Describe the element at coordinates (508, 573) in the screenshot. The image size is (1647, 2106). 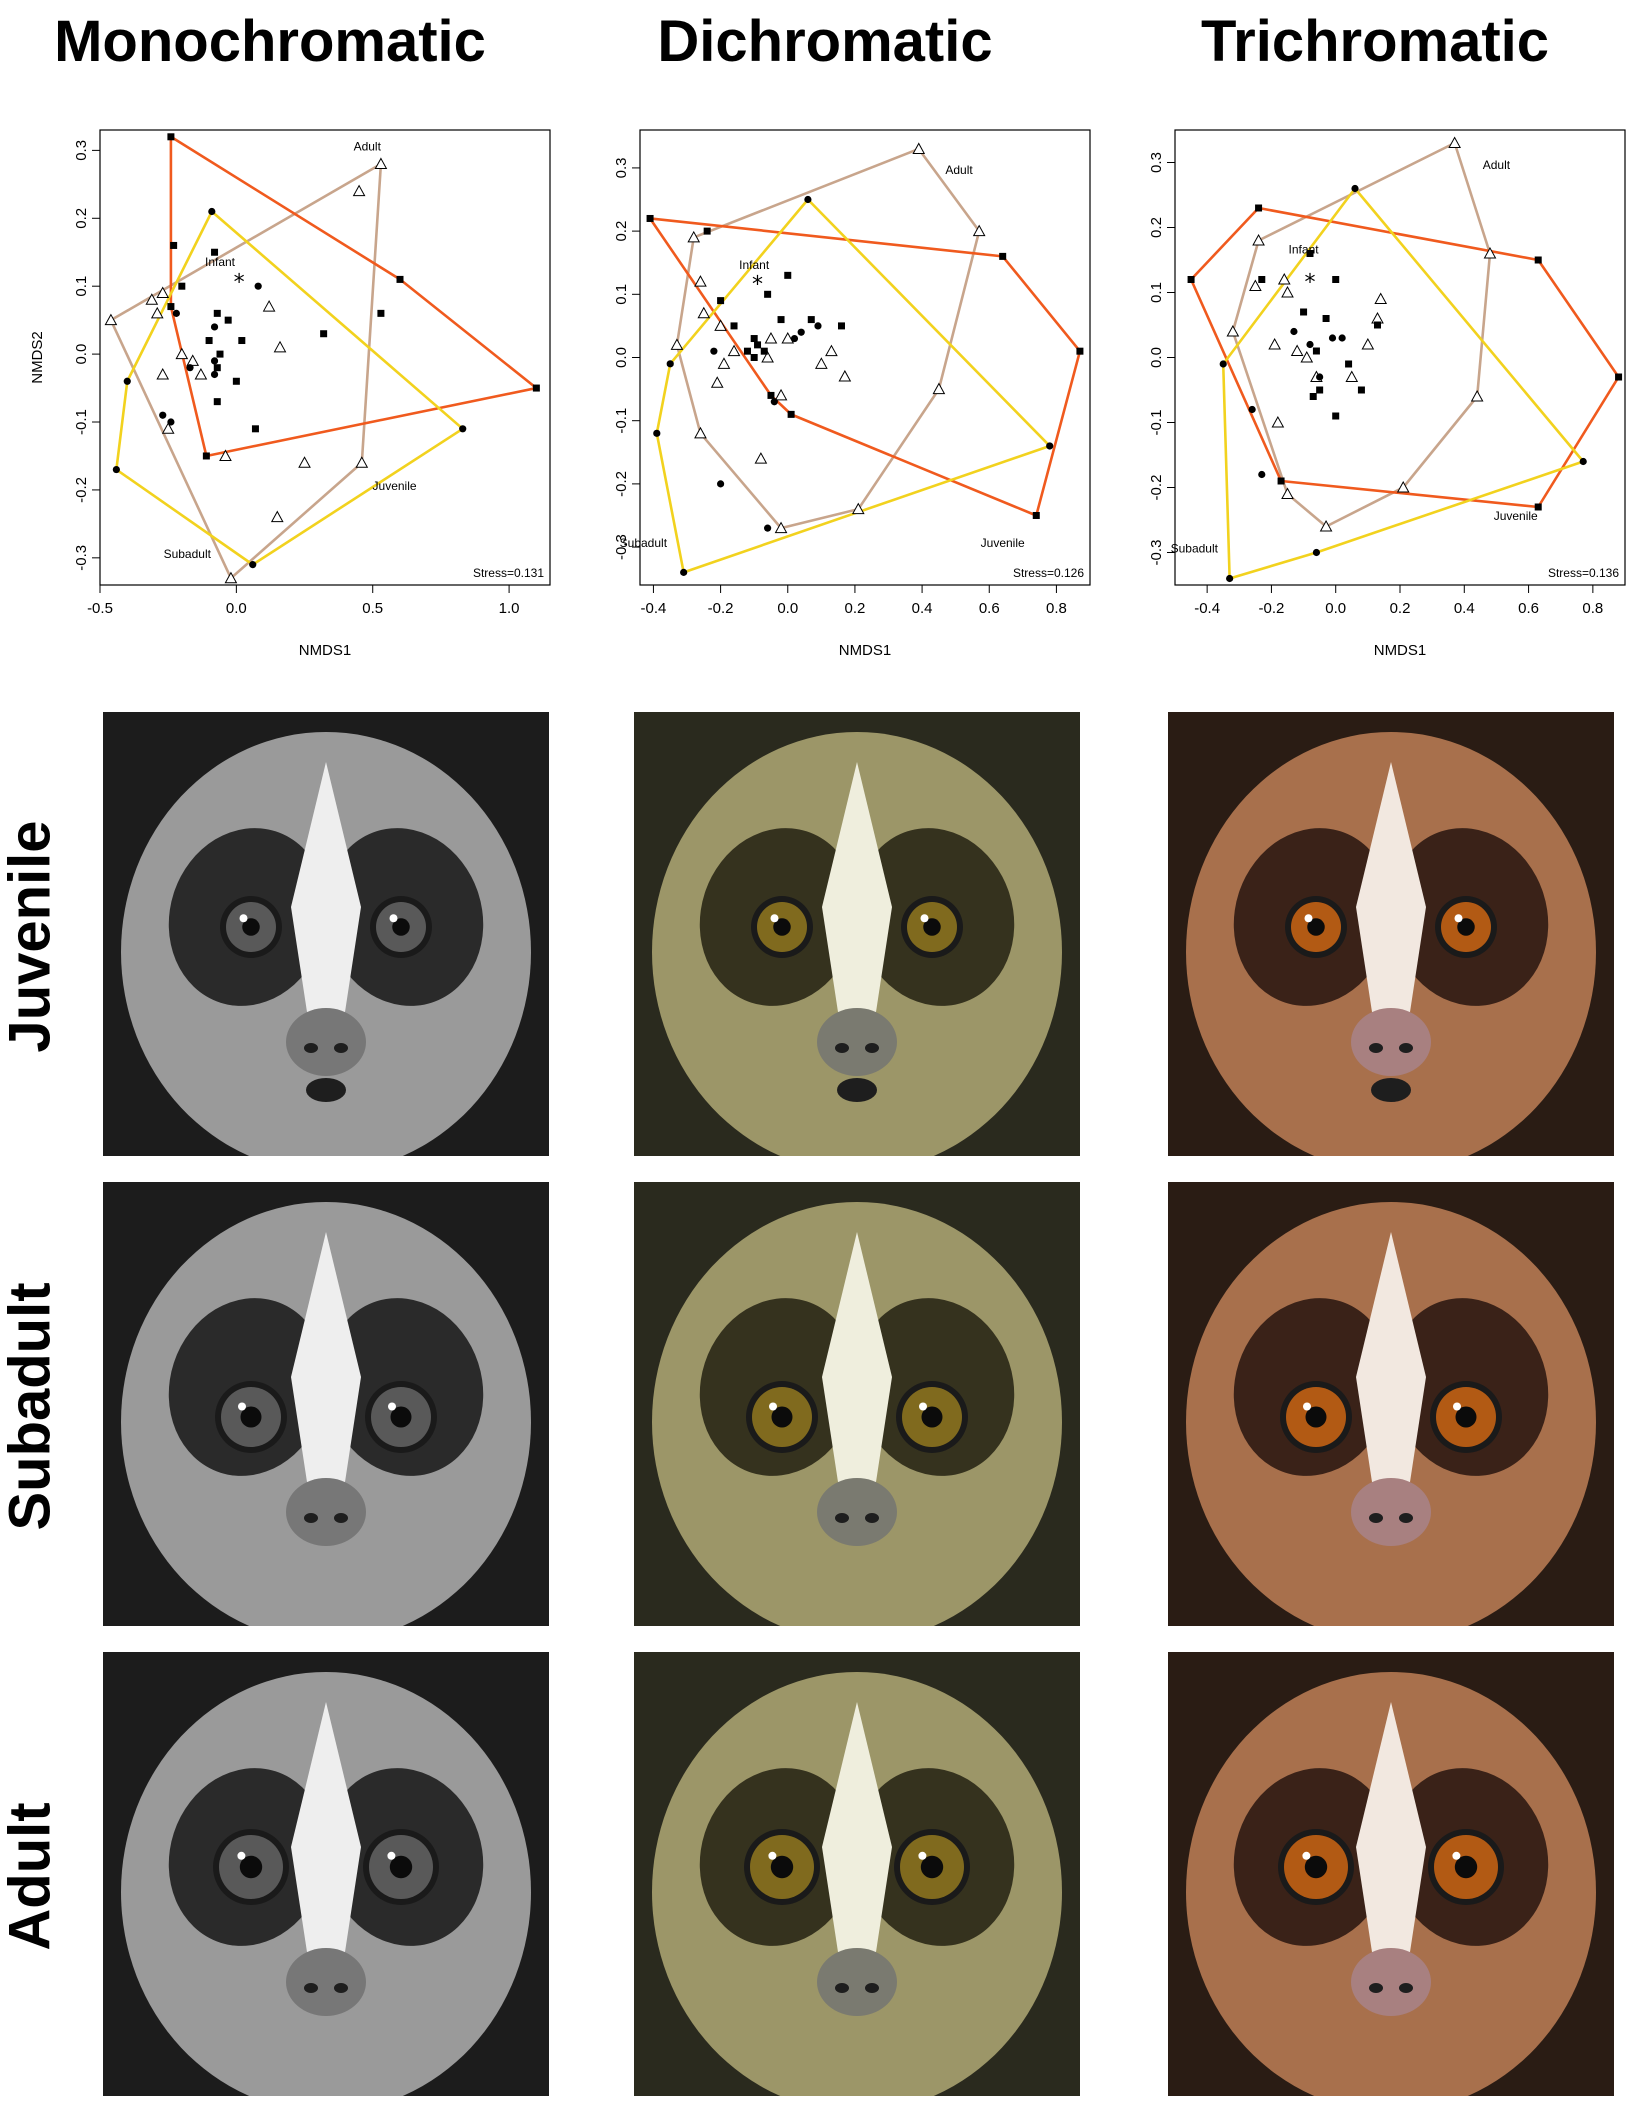
I see `stress-label: Stress=0.131` at that location.